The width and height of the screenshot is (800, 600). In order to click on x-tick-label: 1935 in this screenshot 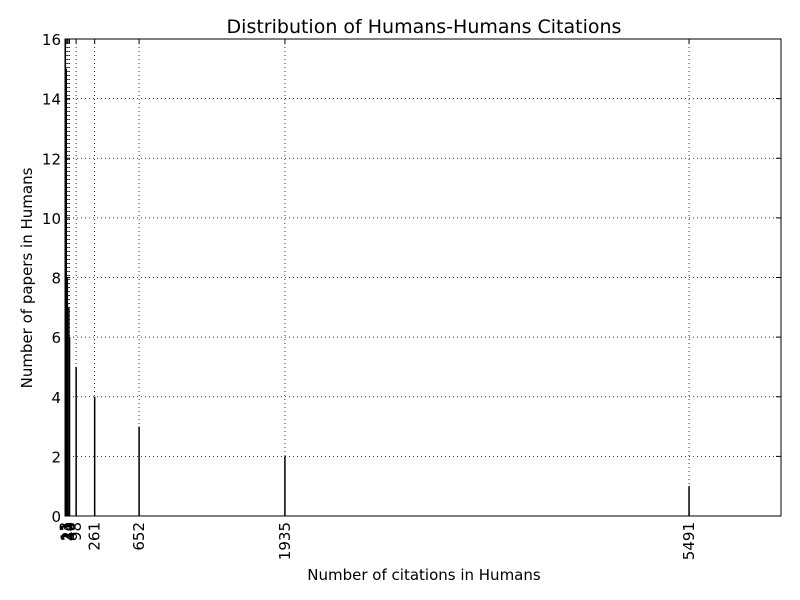, I will do `click(285, 541)`.